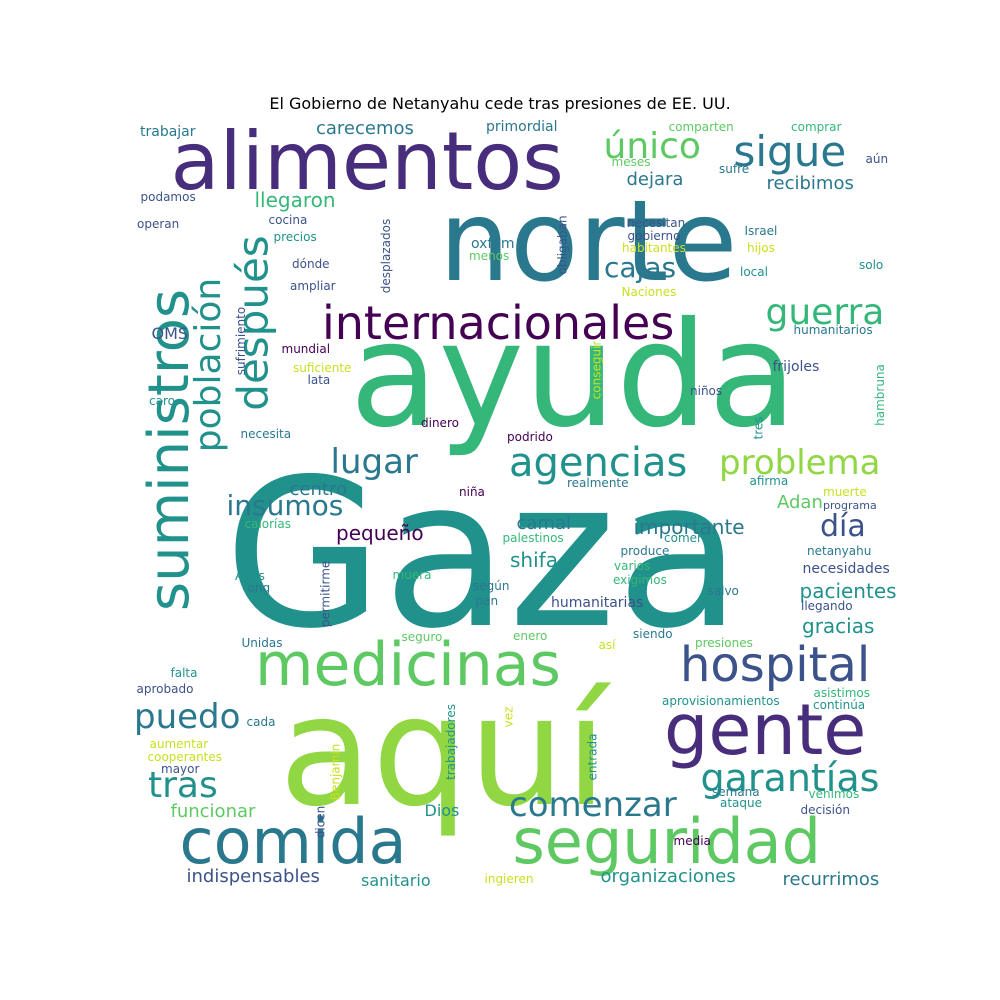 The width and height of the screenshot is (1000, 1000). I want to click on word-salvo: salvo, so click(723, 591).